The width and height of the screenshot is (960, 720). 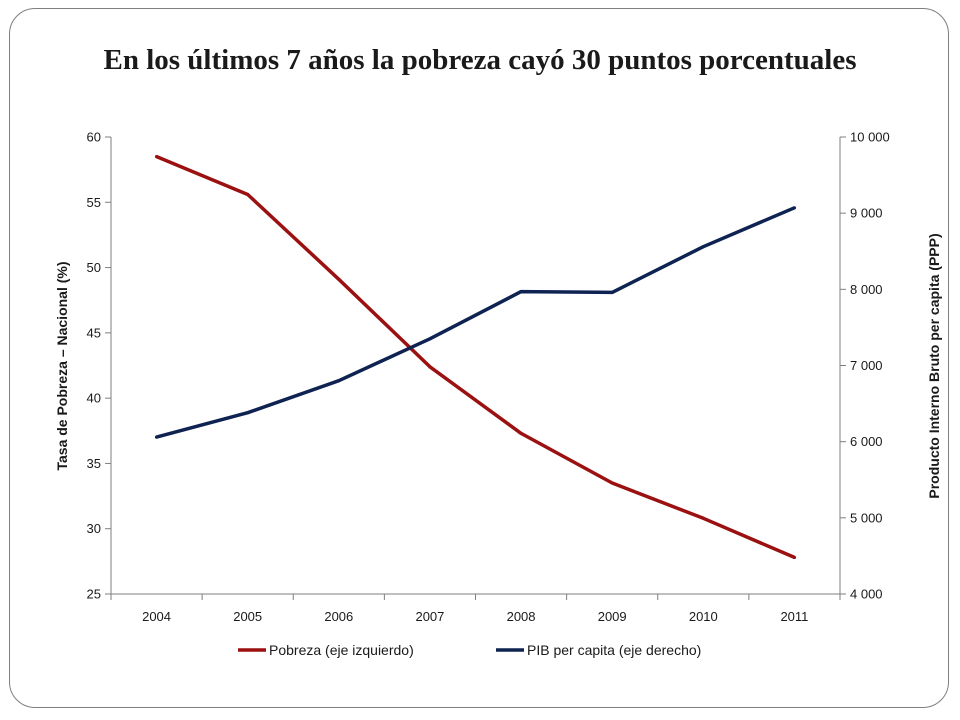 What do you see at coordinates (866, 441) in the screenshot?
I see `y-right-tick-label: 6 000` at bounding box center [866, 441].